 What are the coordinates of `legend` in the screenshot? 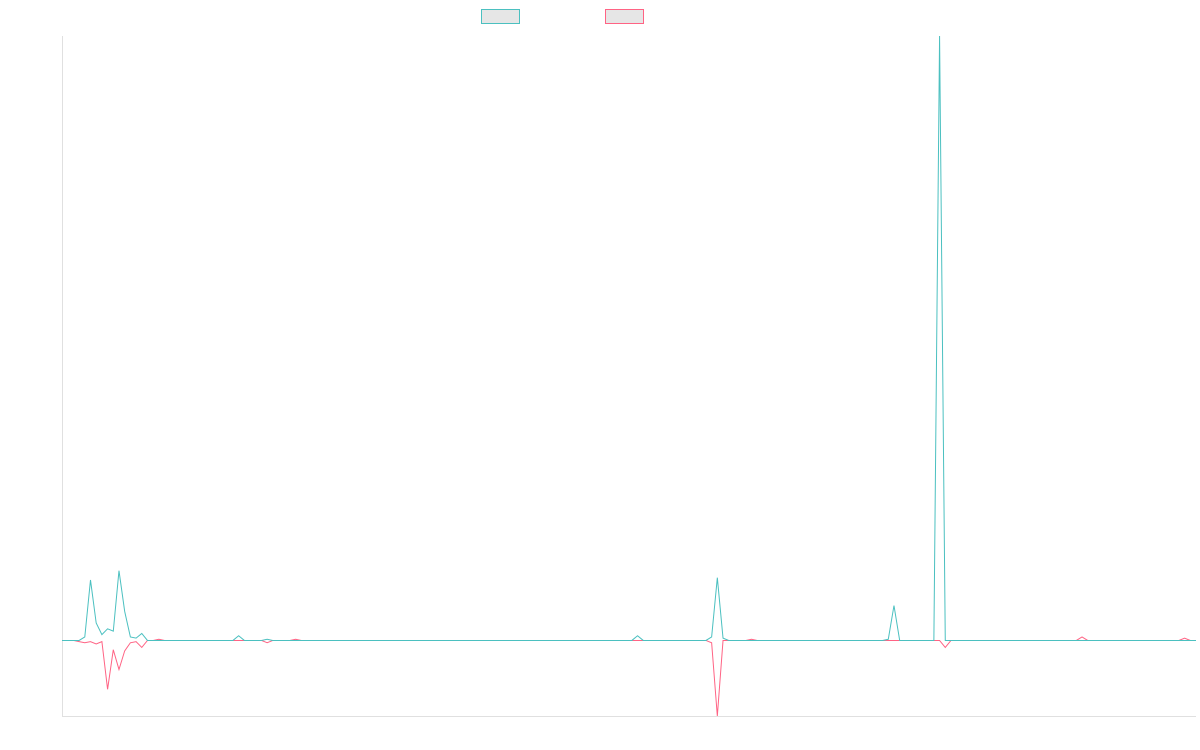 It's located at (600, 18).